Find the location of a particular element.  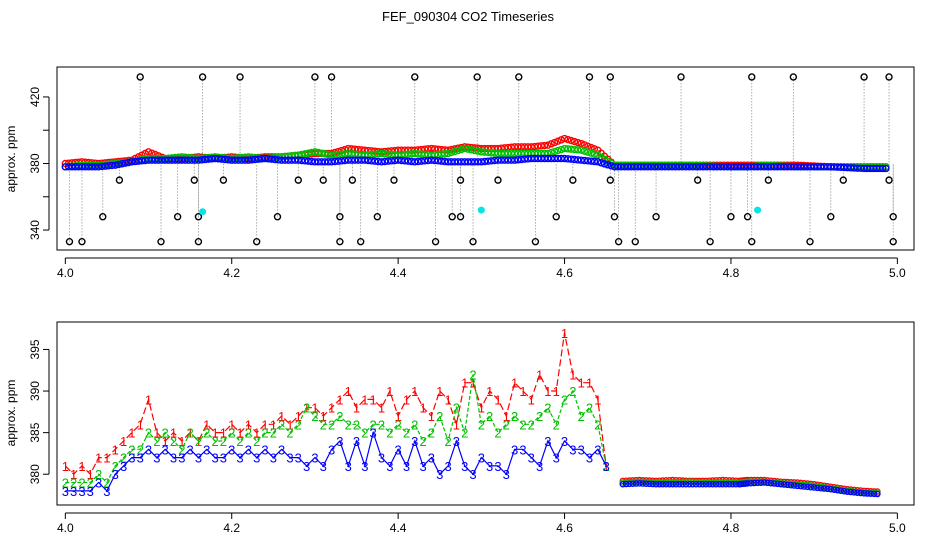

bottom-x-tick-label: 5.0 is located at coordinates (897, 528).